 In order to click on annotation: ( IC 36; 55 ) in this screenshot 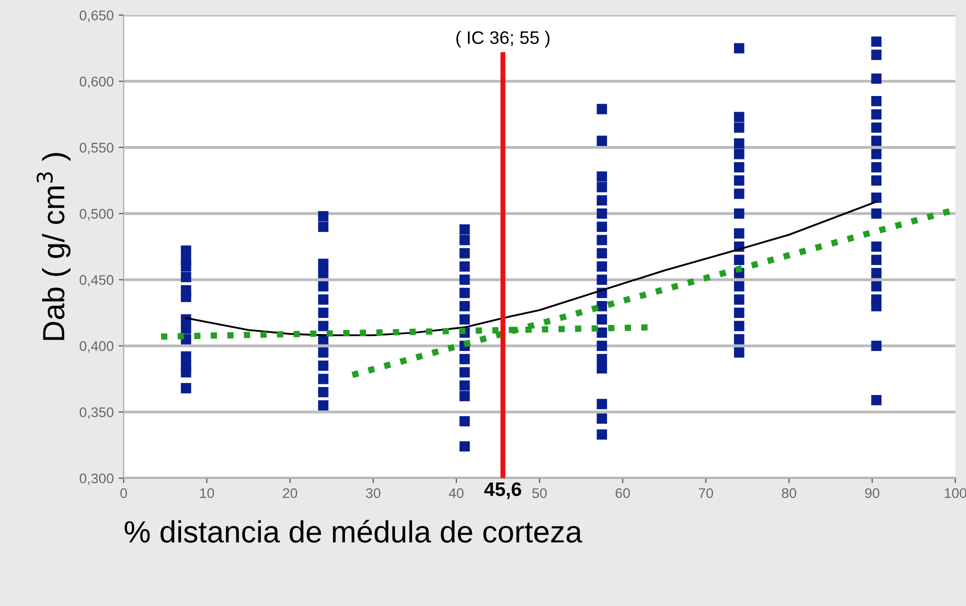, I will do `click(503, 39)`.